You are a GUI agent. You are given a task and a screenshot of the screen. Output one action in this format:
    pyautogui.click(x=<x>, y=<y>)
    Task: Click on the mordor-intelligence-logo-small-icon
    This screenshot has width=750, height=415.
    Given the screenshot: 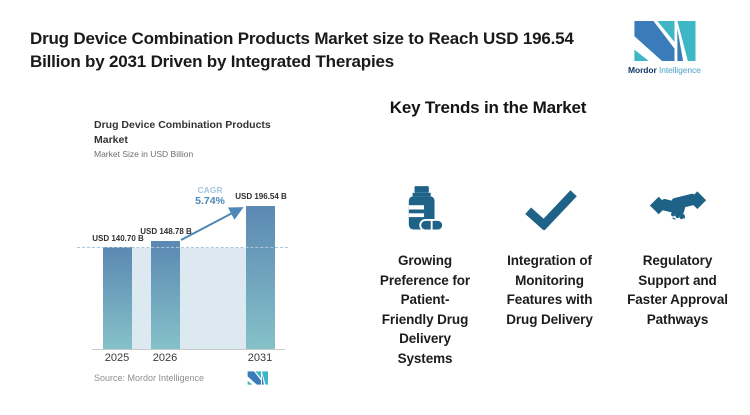 What is the action you would take?
    pyautogui.click(x=257, y=378)
    